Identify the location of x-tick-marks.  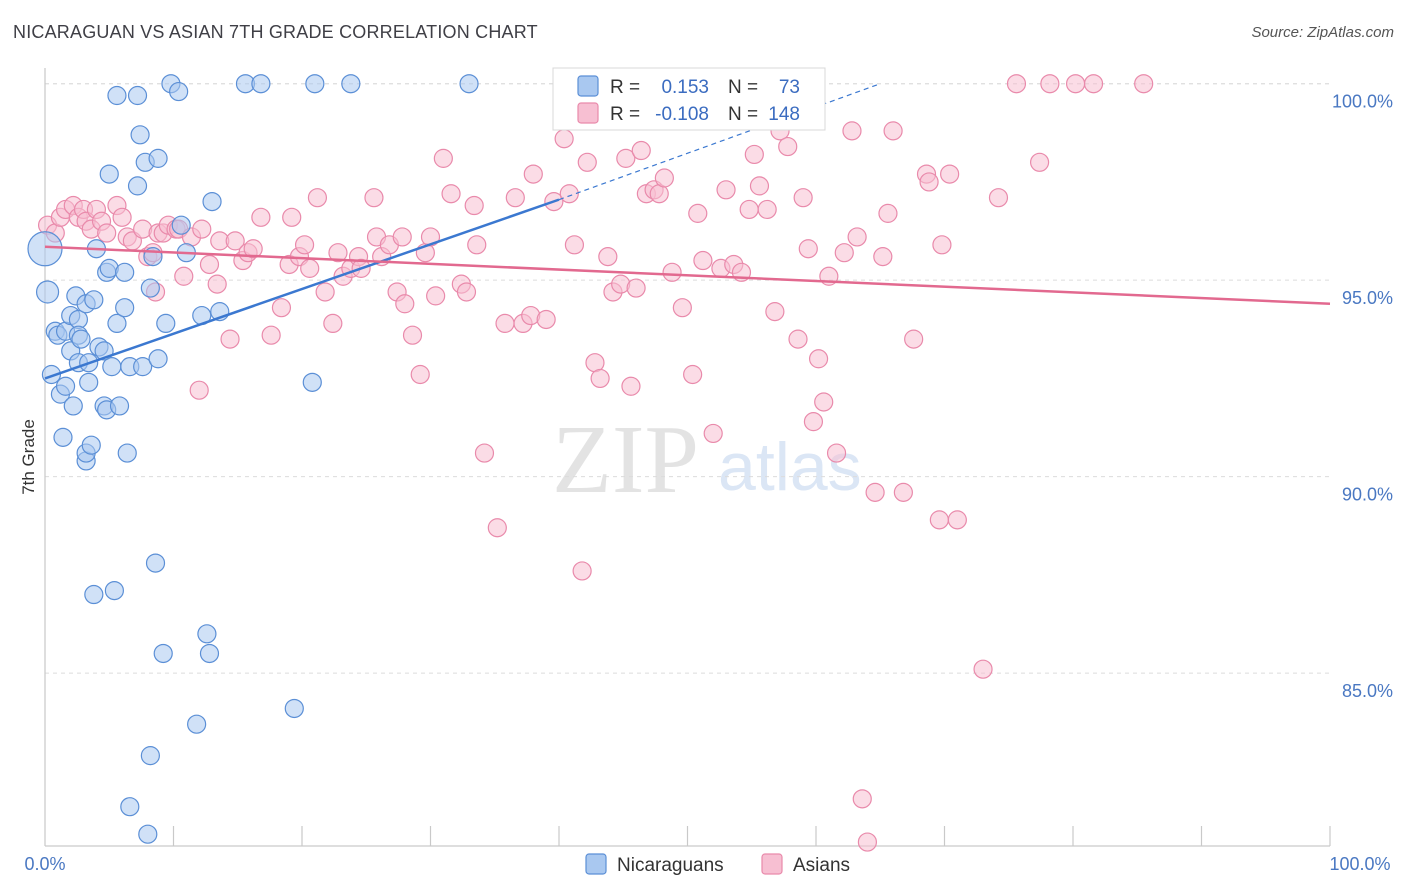
(751, 836).